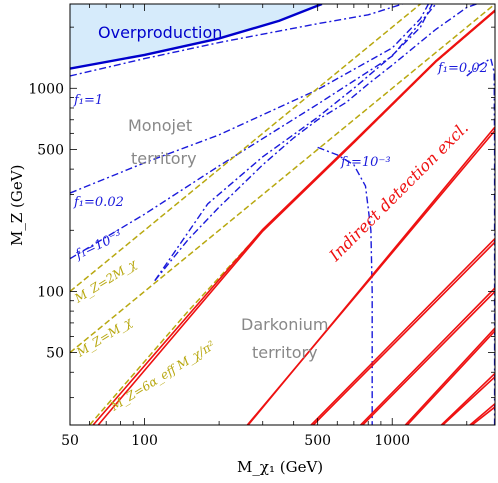 The width and height of the screenshot is (498, 483). What do you see at coordinates (50, 292) in the screenshot?
I see `y-tick-label: 100` at bounding box center [50, 292].